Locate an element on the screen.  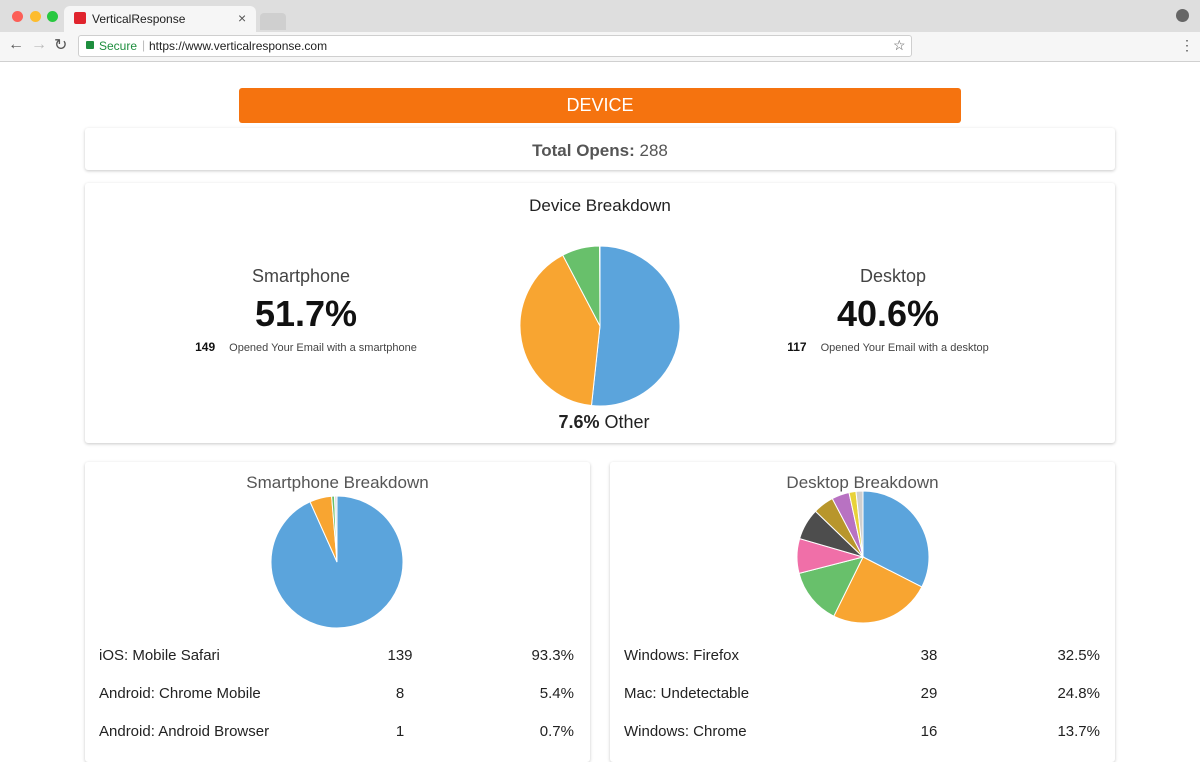
segment-percent: 51.7% is located at coordinates (306, 313).